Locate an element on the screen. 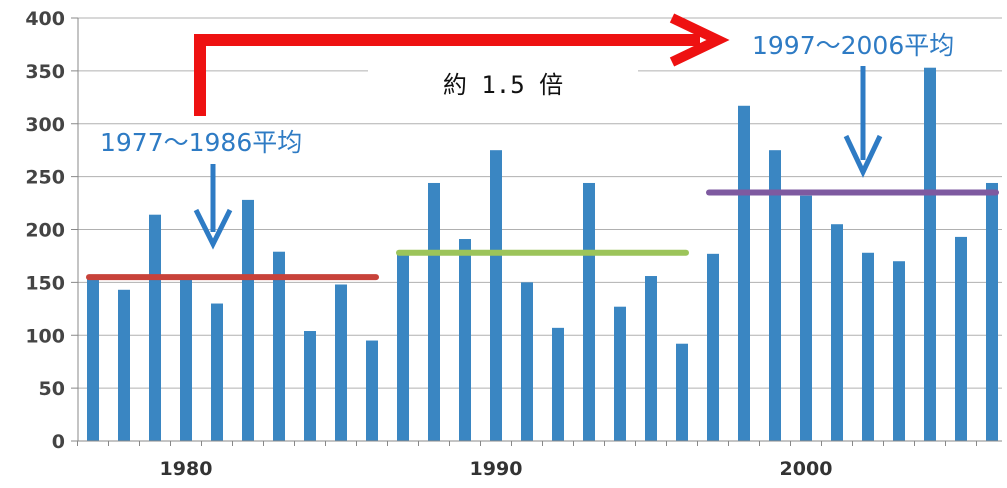 Image resolution: width=1007 pixels, height=488 pixels. x-tick-label: 1980 is located at coordinates (186, 469).